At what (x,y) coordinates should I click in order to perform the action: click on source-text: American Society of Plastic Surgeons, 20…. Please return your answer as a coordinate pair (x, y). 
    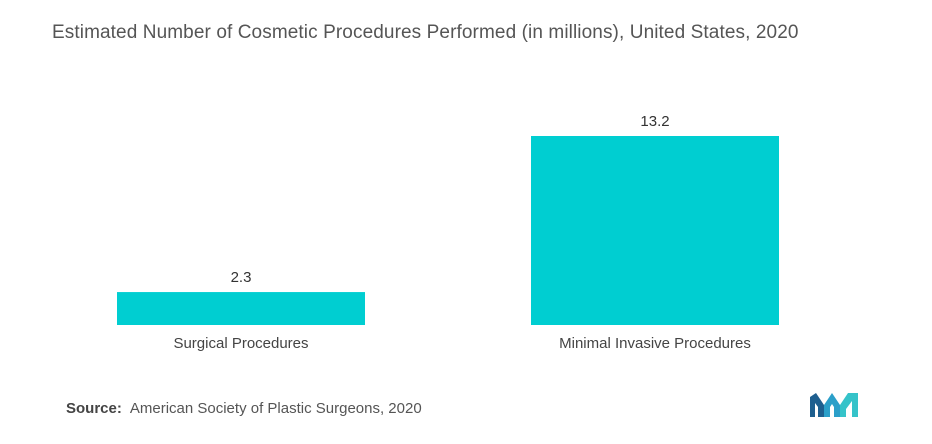
    Looking at the image, I should click on (275, 408).